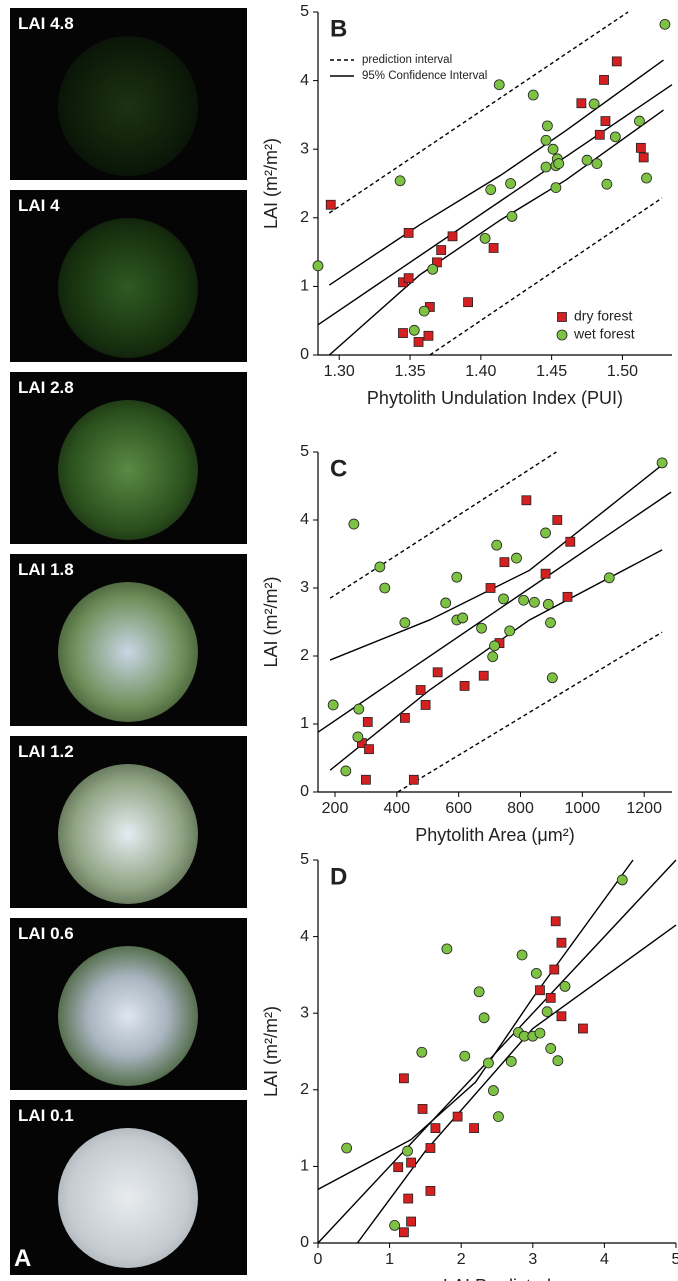 The height and width of the screenshot is (1281, 678). Describe the element at coordinates (495, 398) in the screenshot. I see `x-axis-label: Phytolith Undulation Index (PUI)` at that location.